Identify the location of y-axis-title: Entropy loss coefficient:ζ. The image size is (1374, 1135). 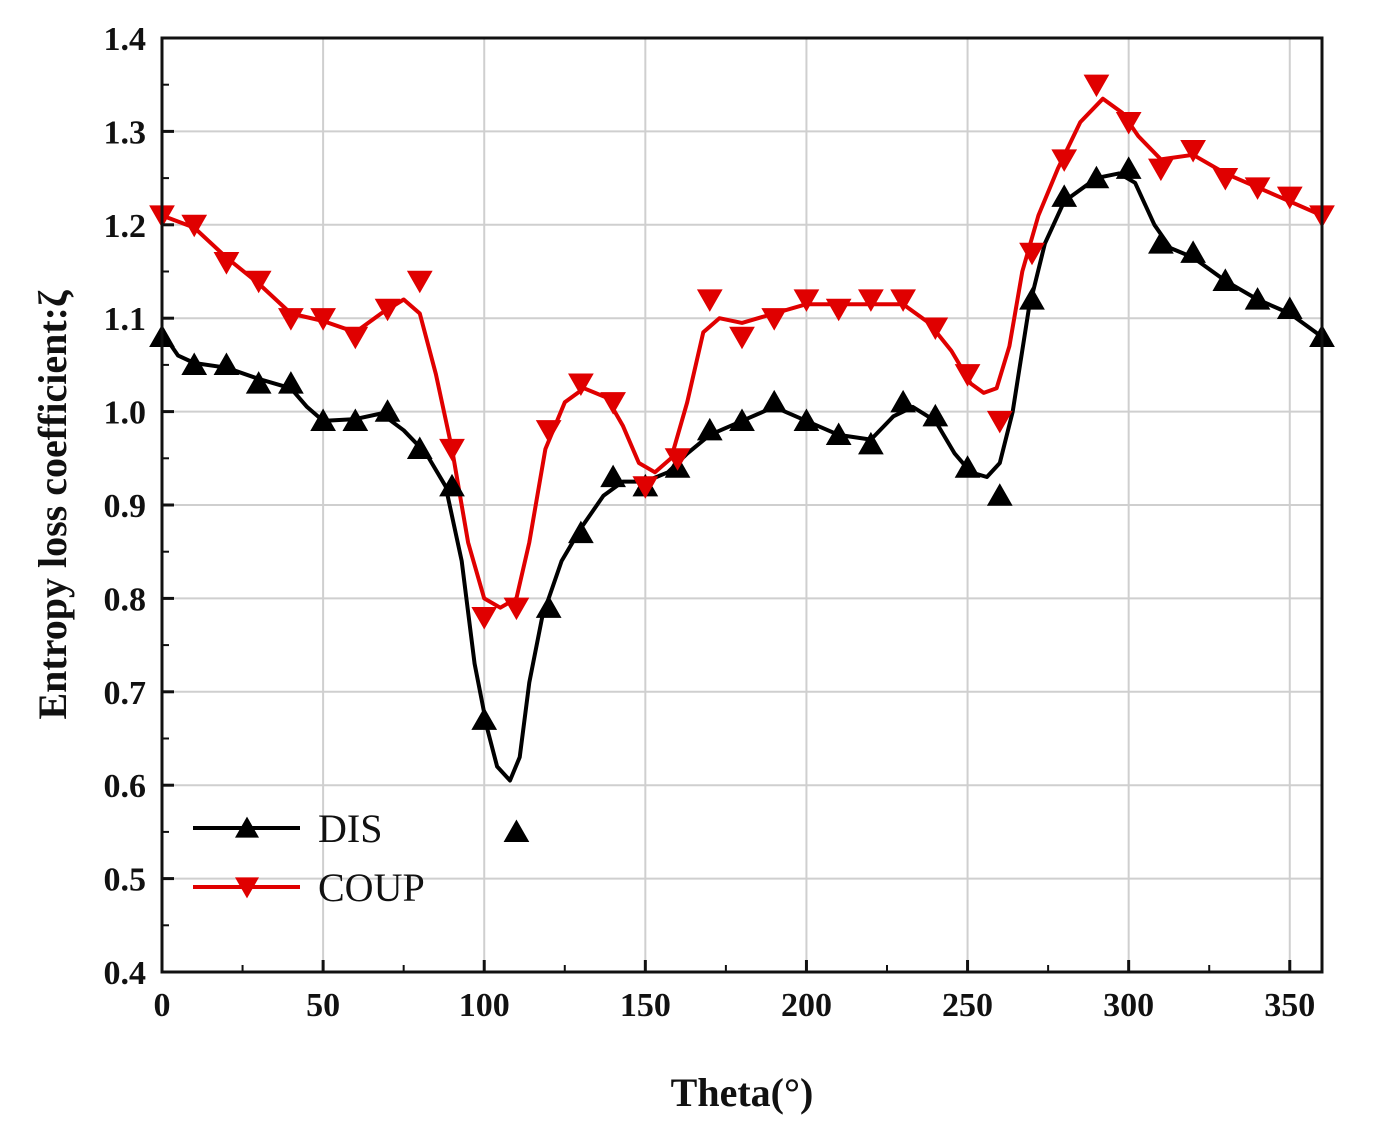
(52, 505).